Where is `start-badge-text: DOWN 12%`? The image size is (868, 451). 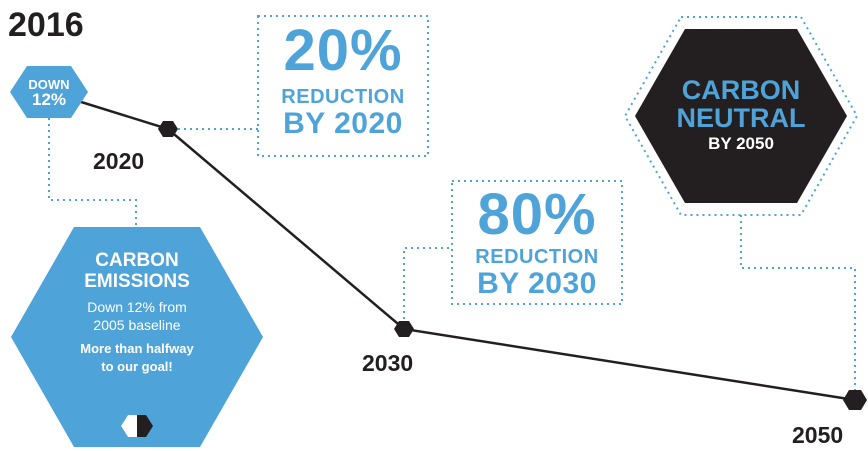 start-badge-text: DOWN 12% is located at coordinates (49, 93).